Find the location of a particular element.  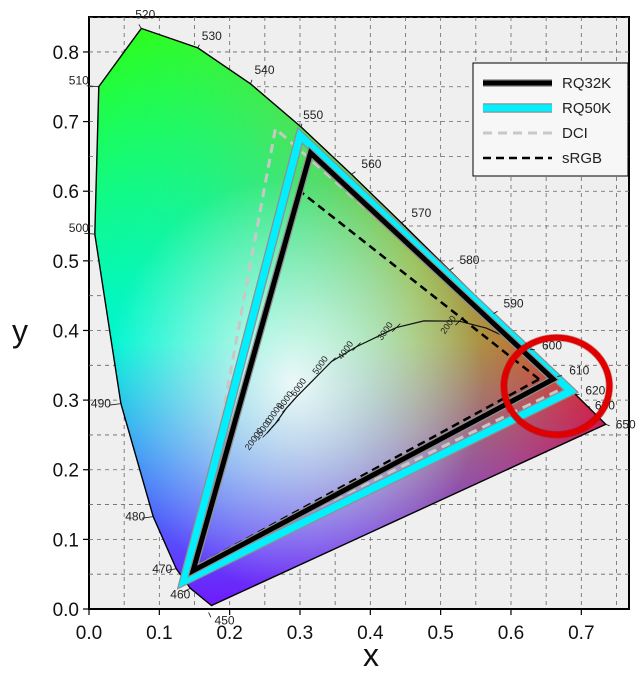

legend-label-rq50k: RQ50K is located at coordinates (586, 108).